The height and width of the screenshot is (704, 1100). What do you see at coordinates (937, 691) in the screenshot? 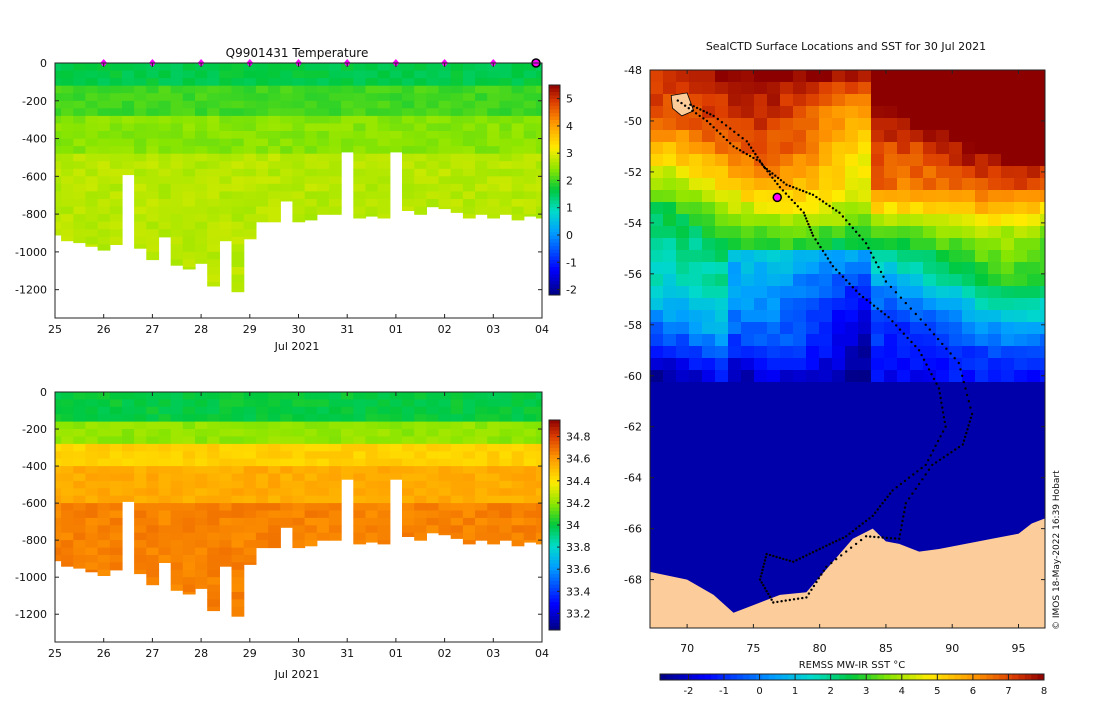
I see `sst-colorbar-tick-label: 5` at bounding box center [937, 691].